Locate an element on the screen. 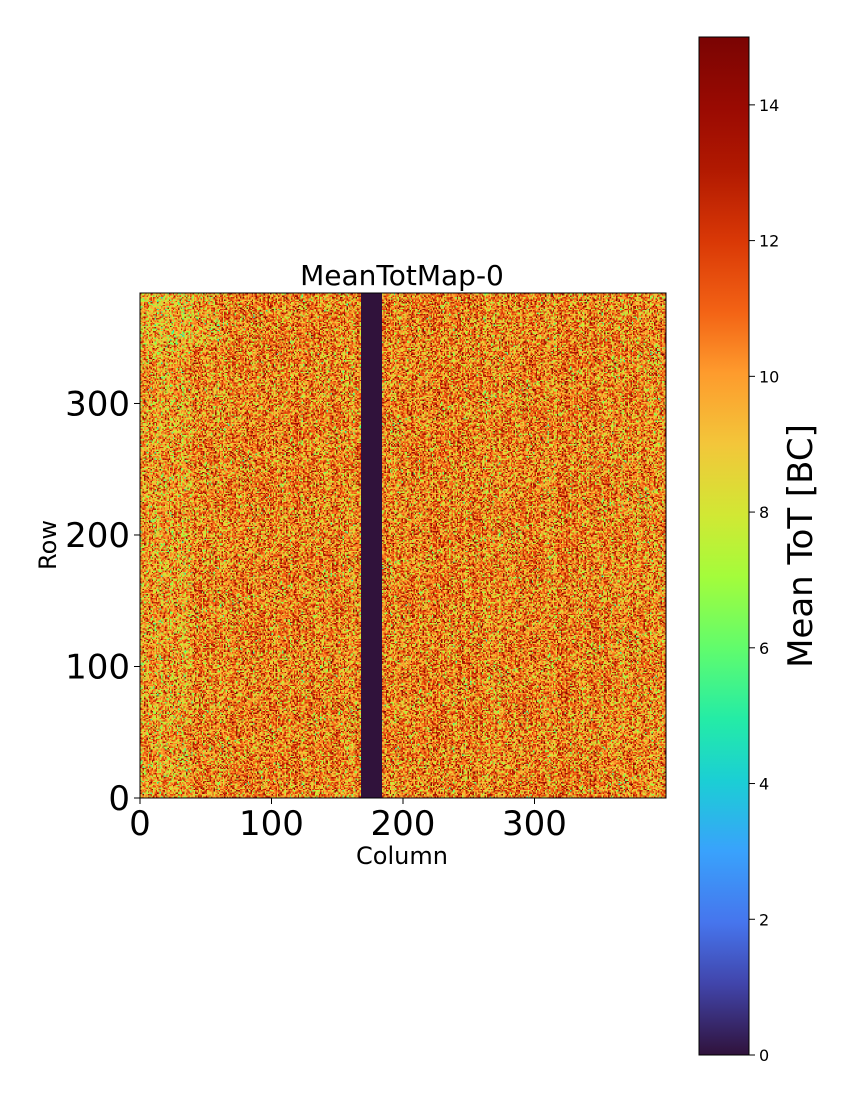 The height and width of the screenshot is (1100, 850). y-tick-label: 0 is located at coordinates (119, 799).